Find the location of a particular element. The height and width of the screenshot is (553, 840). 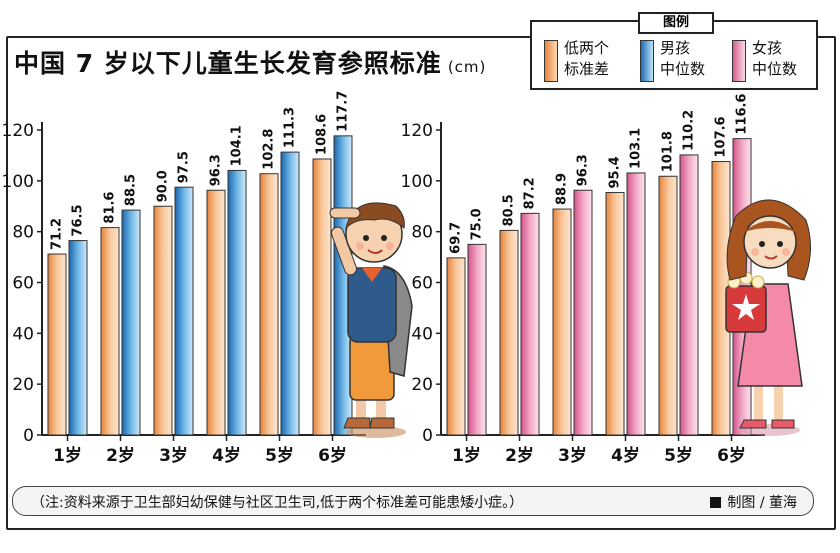

legend-label-line: 女孩 is located at coordinates (767, 48).